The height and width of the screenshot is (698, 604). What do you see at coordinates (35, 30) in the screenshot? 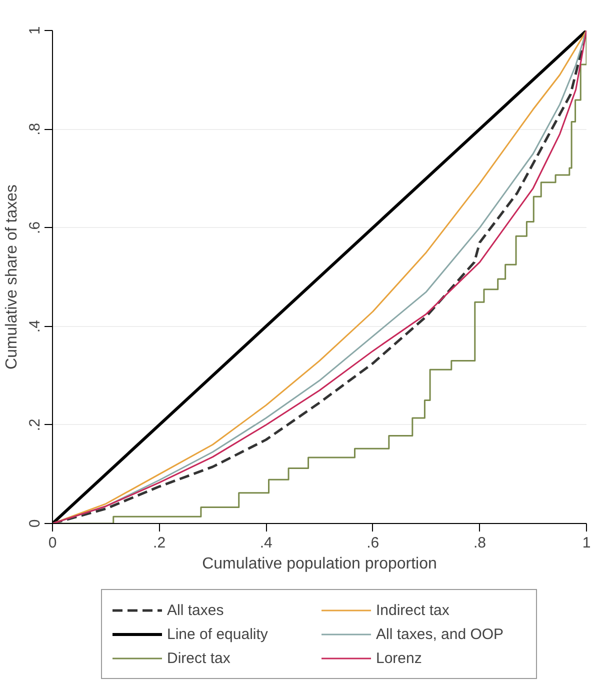
I see `y-tick-label: 1` at bounding box center [35, 30].